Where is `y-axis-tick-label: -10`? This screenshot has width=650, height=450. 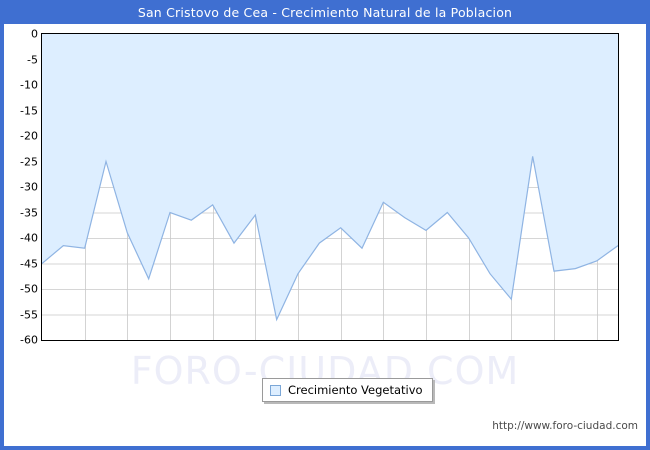 y-axis-tick-label: -10 is located at coordinates (29, 85).